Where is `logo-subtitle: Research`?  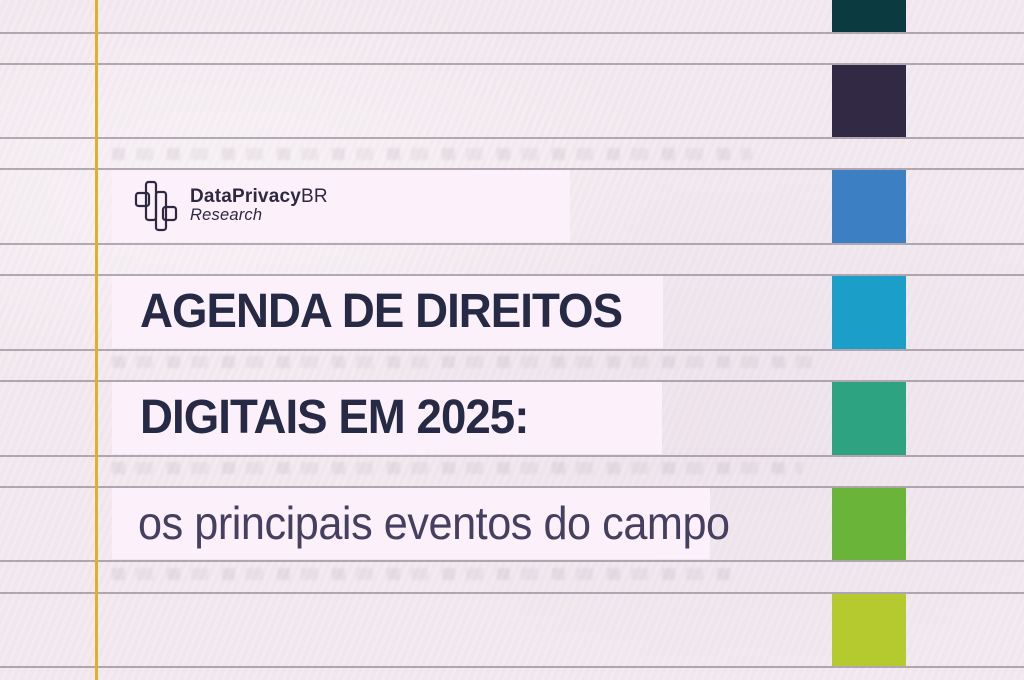 logo-subtitle: Research is located at coordinates (226, 215).